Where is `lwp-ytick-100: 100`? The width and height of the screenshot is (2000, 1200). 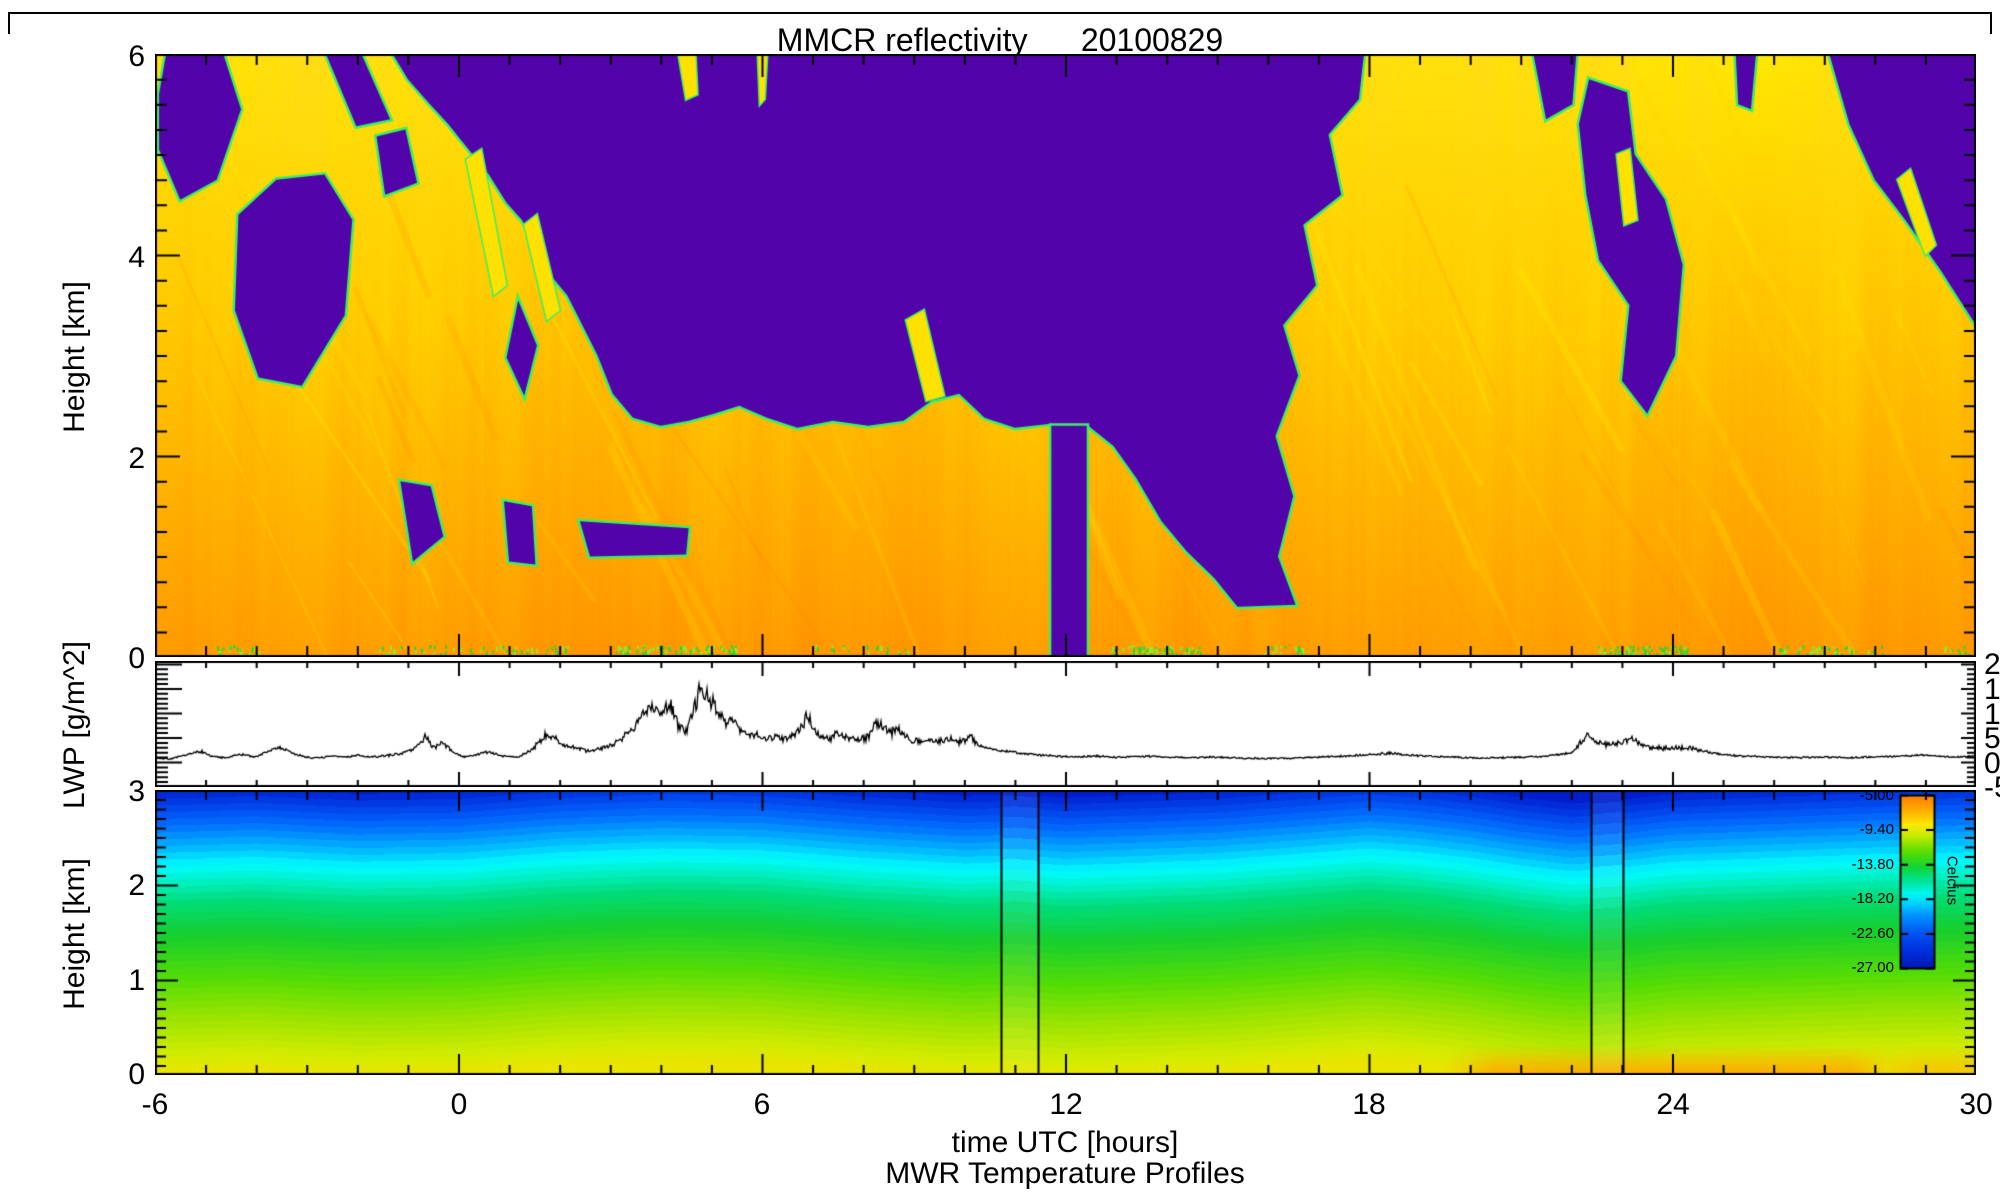 lwp-ytick-100: 100 is located at coordinates (1992, 714).